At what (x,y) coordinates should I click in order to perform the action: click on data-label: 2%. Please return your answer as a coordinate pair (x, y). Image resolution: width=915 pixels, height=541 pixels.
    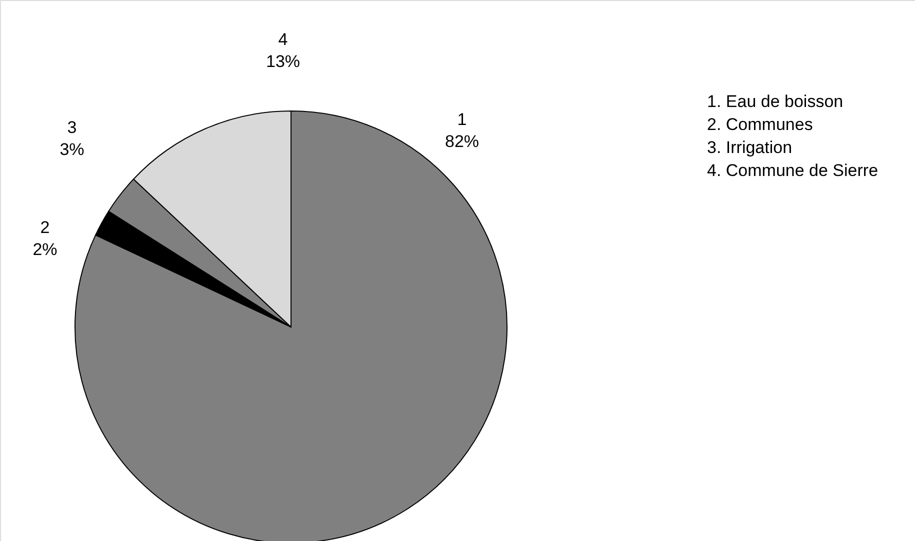
    Looking at the image, I should click on (45, 249).